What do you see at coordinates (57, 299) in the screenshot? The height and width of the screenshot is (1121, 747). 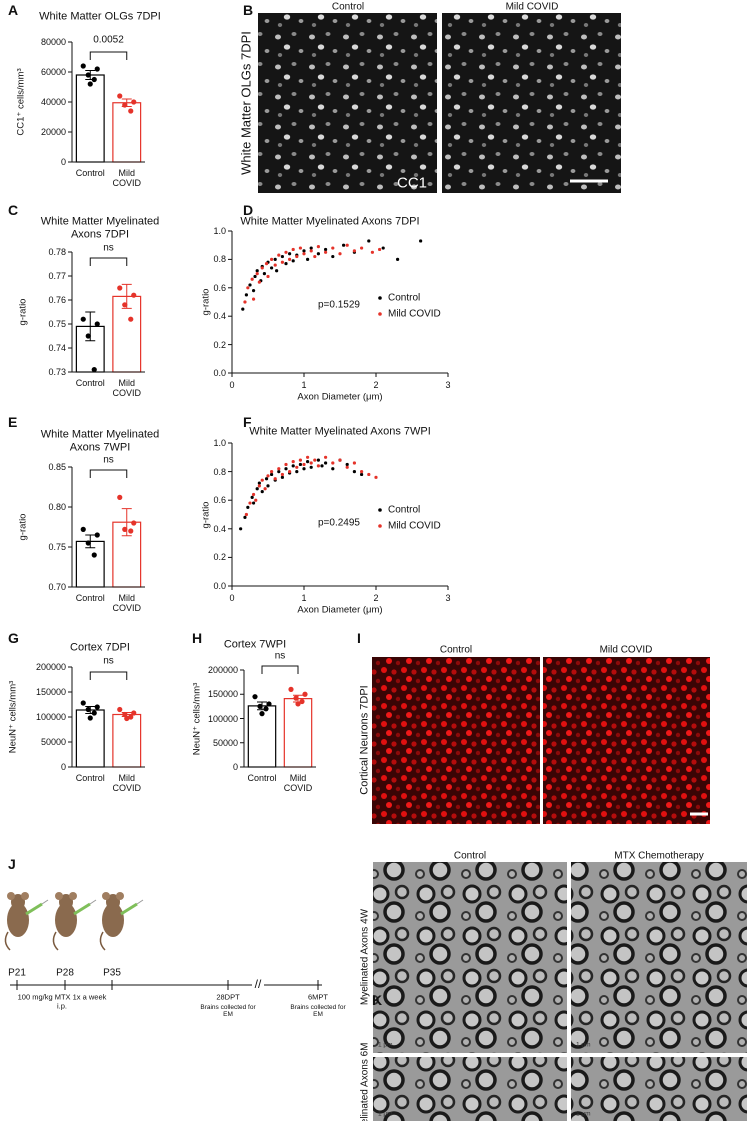 I see `y-tick-label: 0.76` at bounding box center [57, 299].